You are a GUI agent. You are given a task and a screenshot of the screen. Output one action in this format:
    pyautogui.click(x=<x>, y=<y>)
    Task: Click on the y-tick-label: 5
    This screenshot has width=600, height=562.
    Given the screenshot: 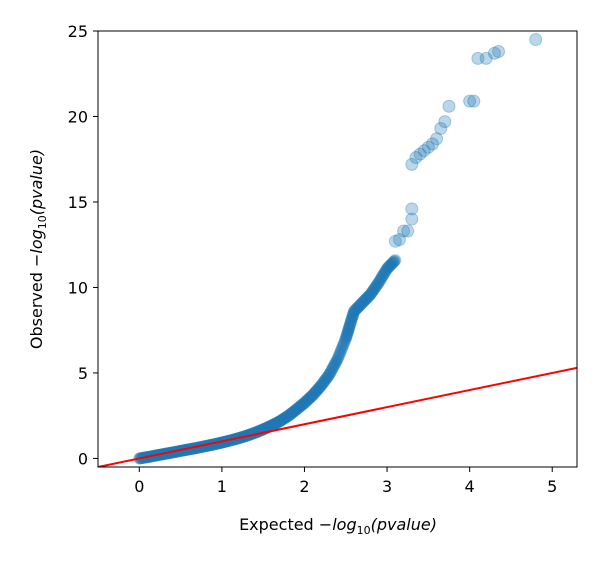 What is the action you would take?
    pyautogui.click(x=83, y=373)
    